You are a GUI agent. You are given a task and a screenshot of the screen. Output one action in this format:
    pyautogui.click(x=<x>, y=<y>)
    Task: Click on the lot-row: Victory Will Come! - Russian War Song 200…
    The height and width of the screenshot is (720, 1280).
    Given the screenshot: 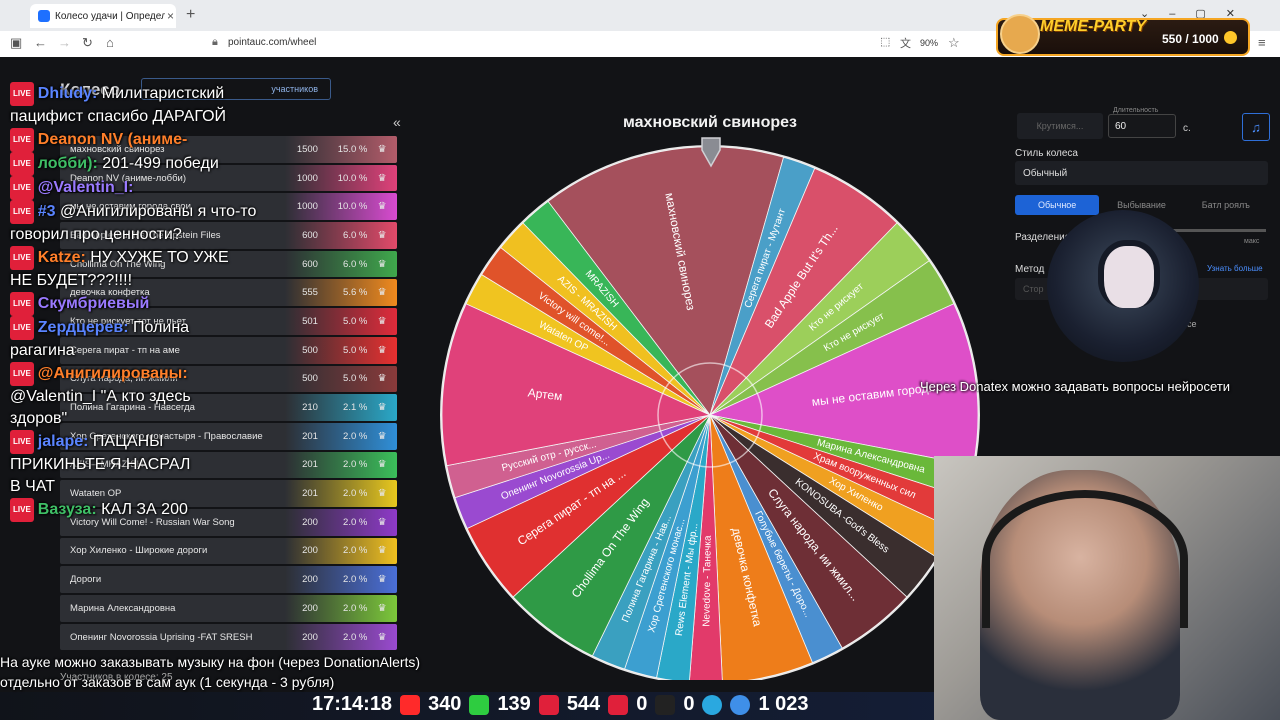 What is the action you would take?
    pyautogui.click(x=228, y=522)
    